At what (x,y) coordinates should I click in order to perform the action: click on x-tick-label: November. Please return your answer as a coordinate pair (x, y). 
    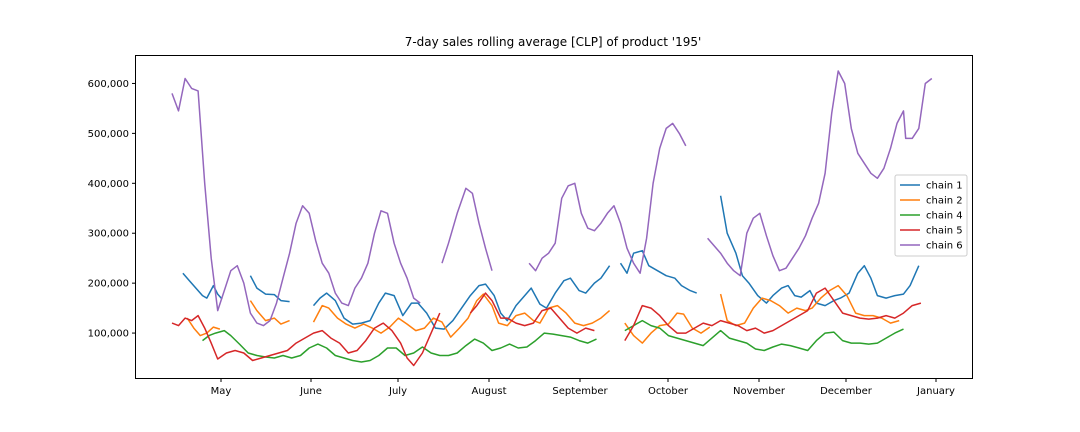
    Looking at the image, I should click on (759, 391).